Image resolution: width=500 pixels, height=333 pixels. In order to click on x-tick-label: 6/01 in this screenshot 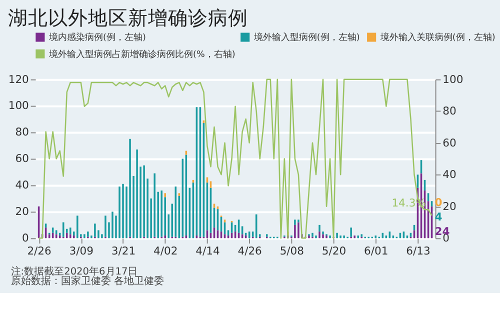, I will do `click(376, 251)`.